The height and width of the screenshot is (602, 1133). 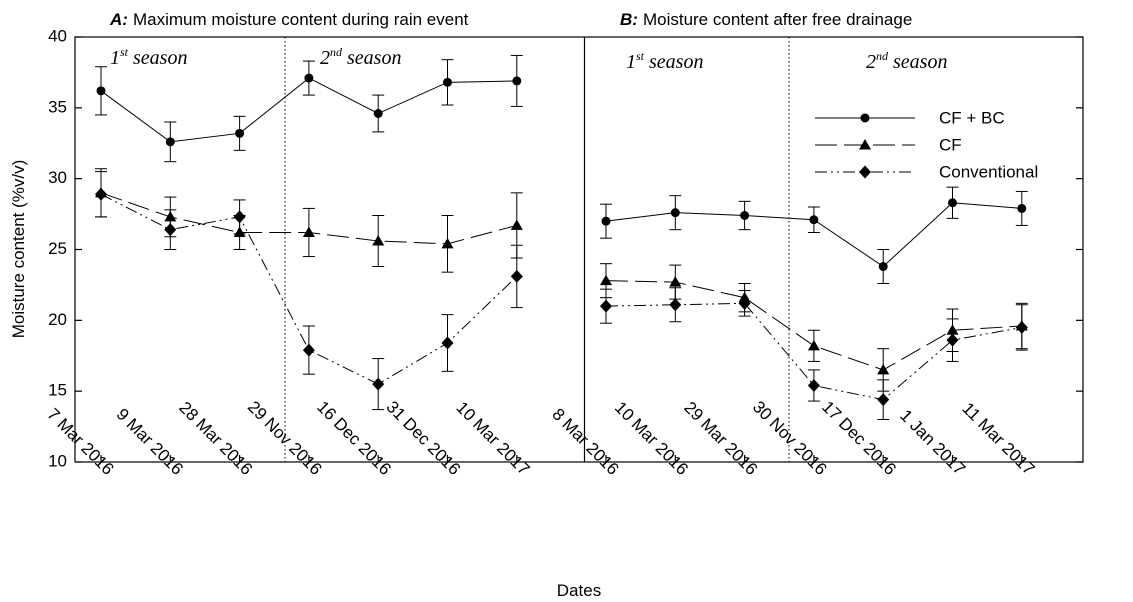 I want to click on y-tick-label: 30, so click(x=57, y=177).